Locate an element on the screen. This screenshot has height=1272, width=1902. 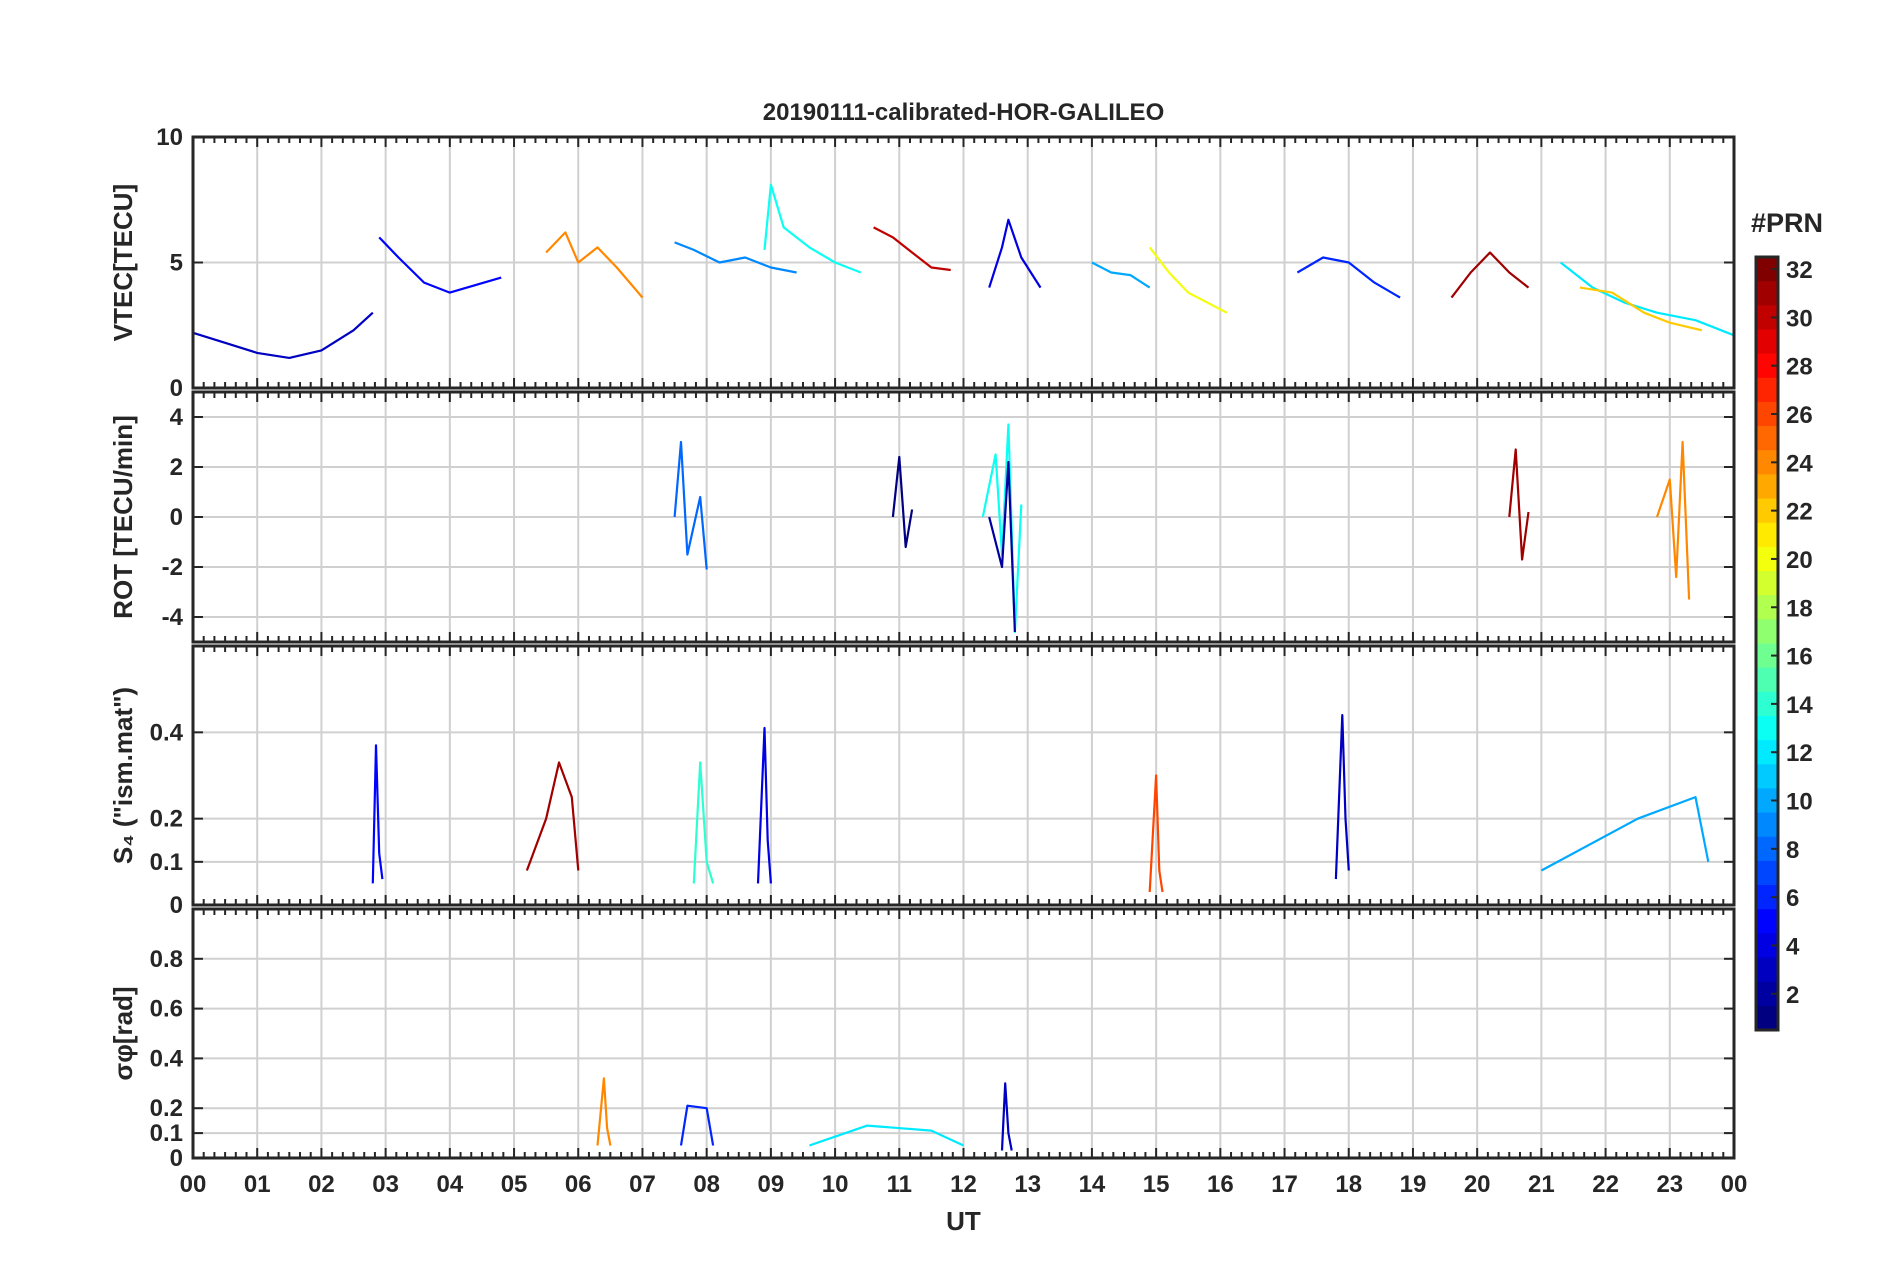
x-tick-label: 18 is located at coordinates (1348, 1184).